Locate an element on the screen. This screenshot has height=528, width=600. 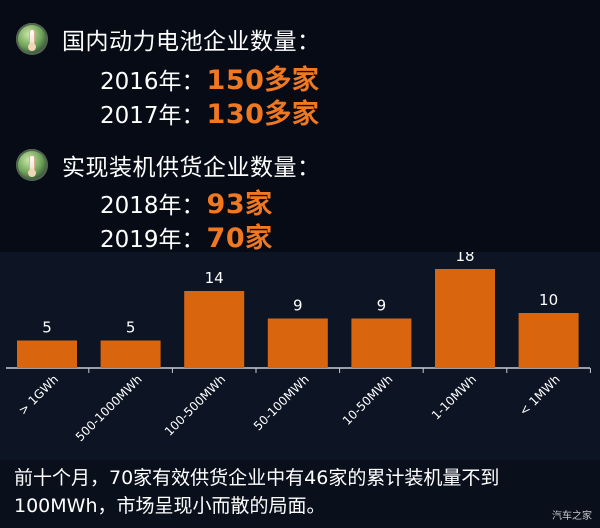
section-title: 实现装机供货企业数量： is located at coordinates (191, 168).